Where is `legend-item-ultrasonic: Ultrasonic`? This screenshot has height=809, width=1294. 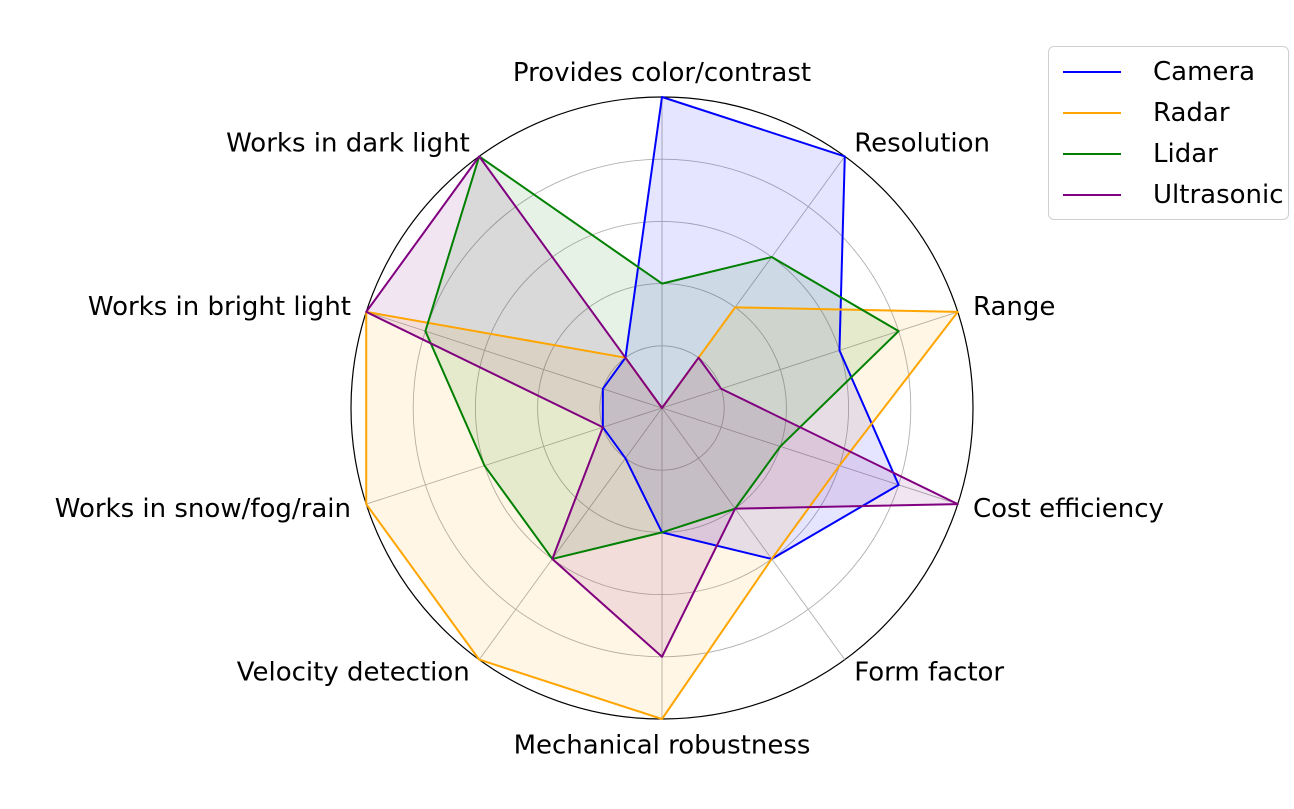 legend-item-ultrasonic: Ultrasonic is located at coordinates (1173, 195).